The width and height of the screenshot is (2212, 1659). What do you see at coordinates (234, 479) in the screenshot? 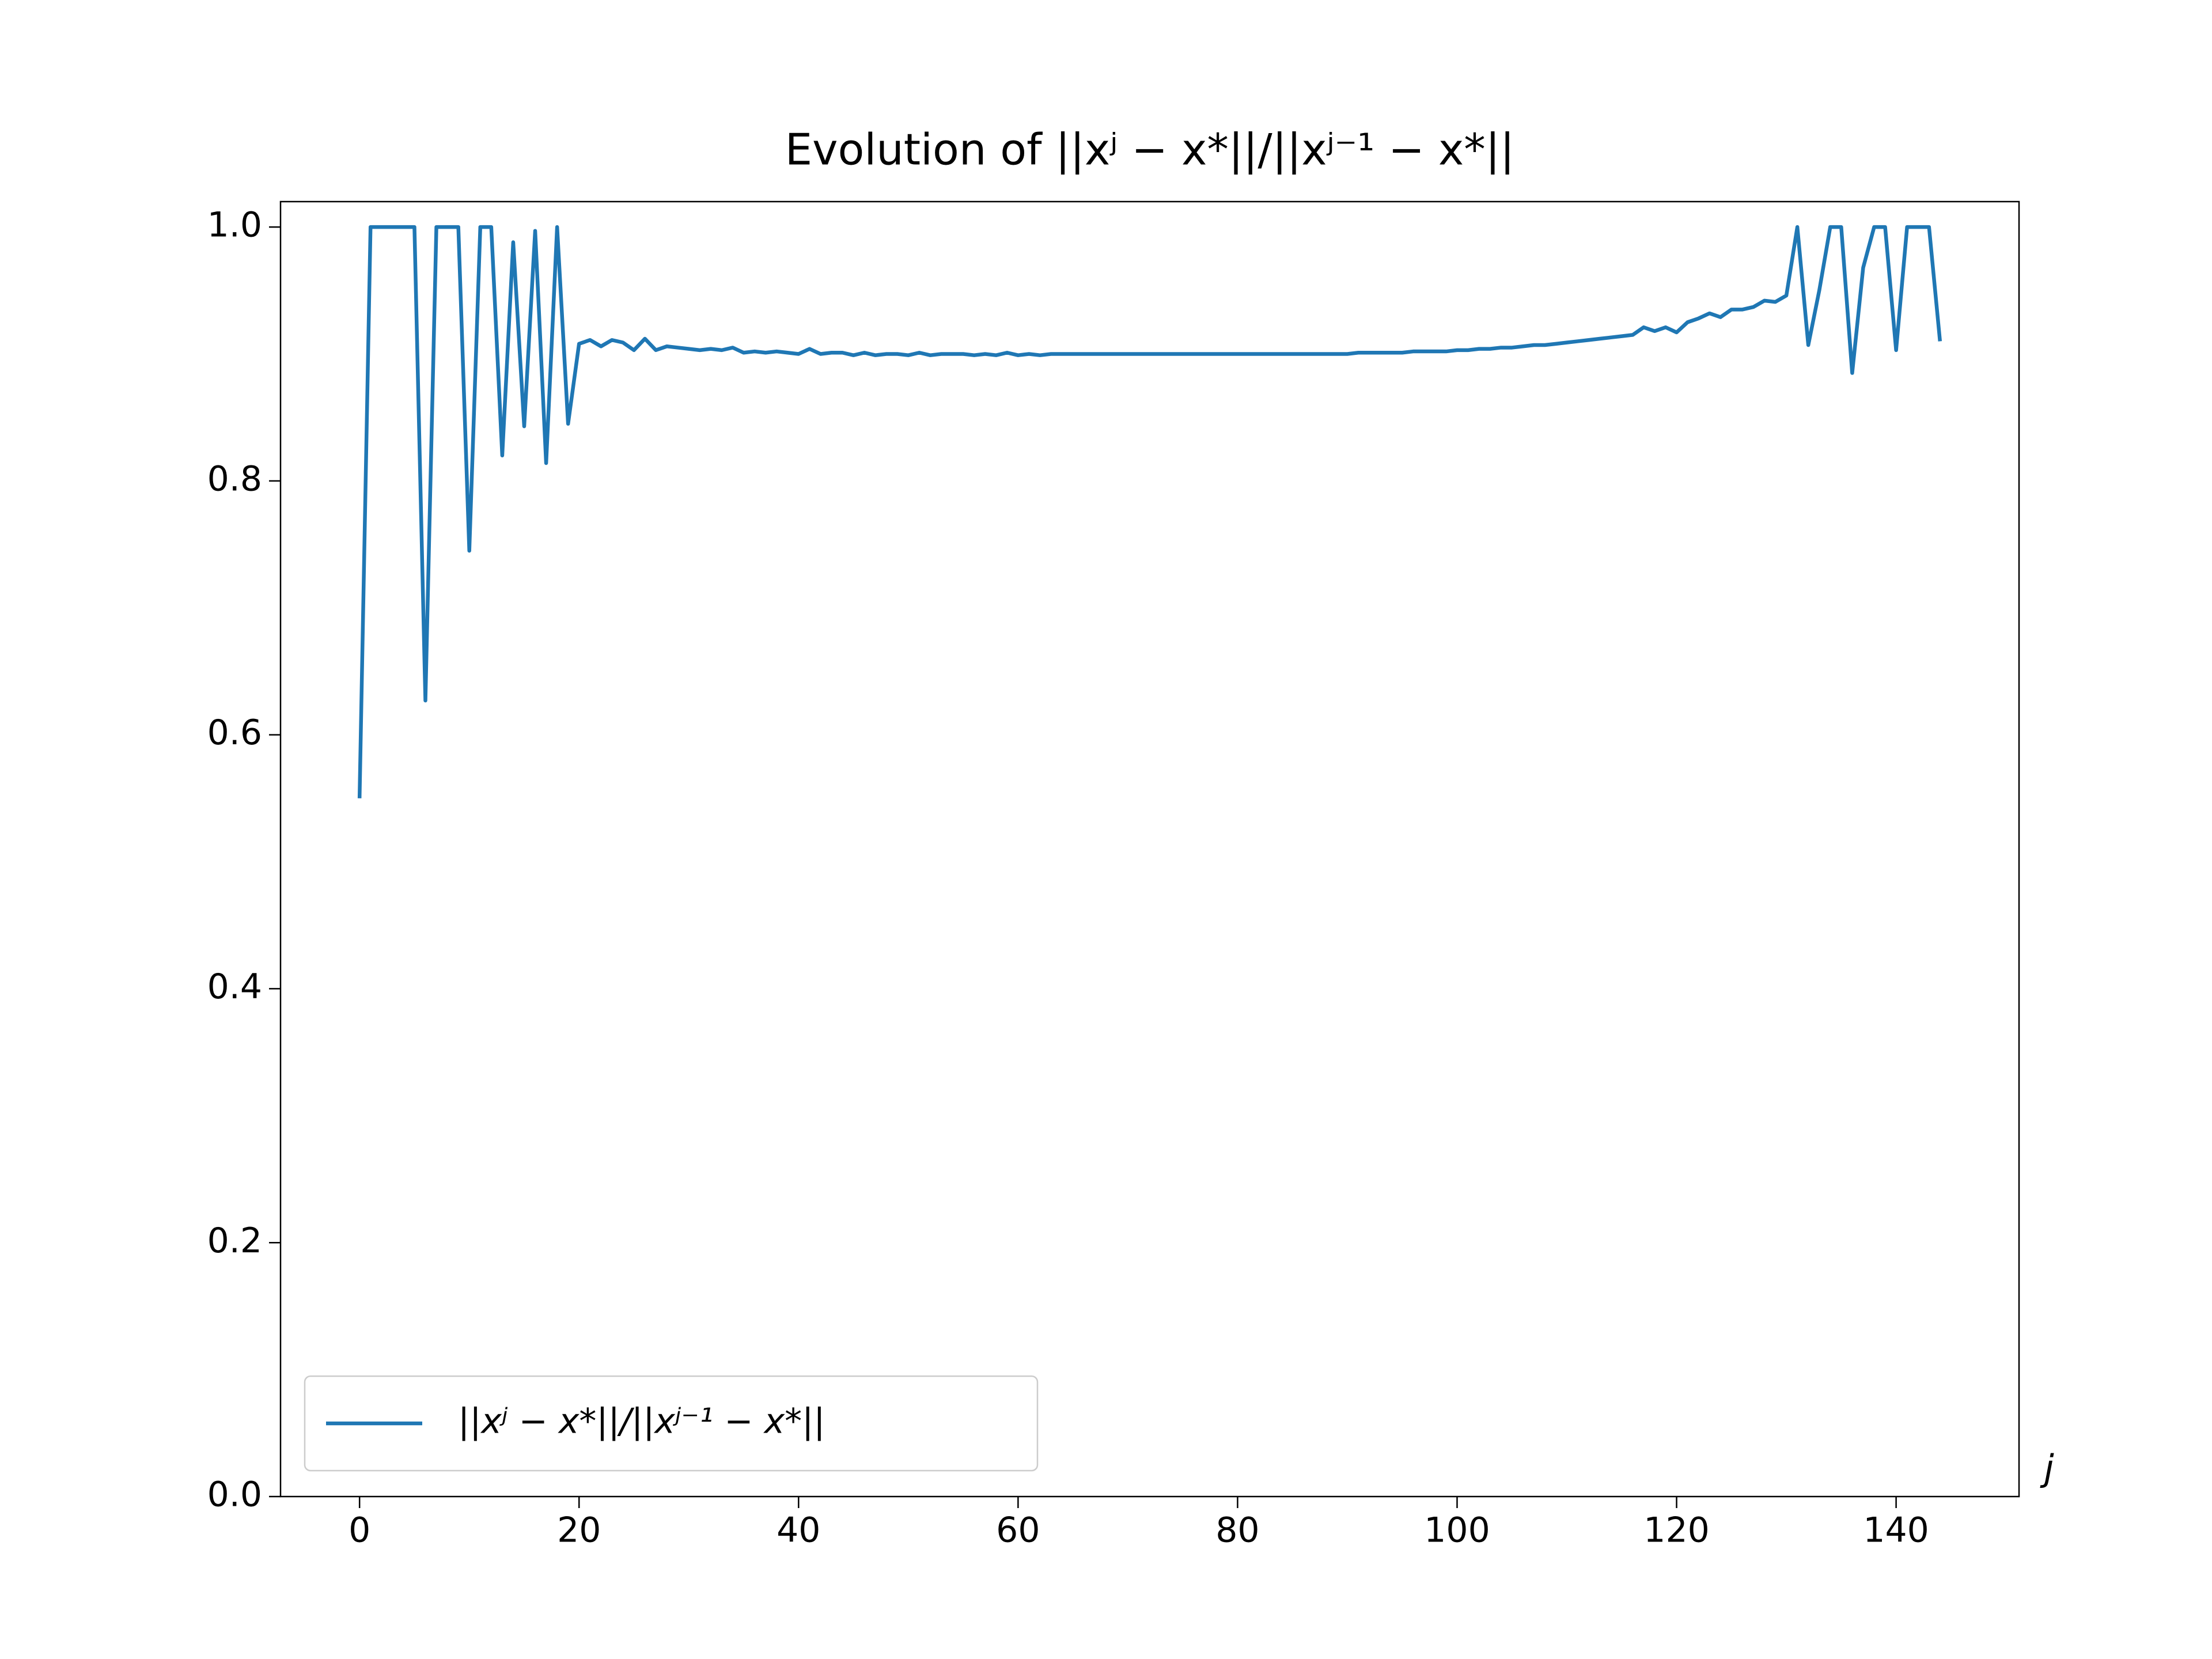
I see `y-tick-label: 0.8` at bounding box center [234, 479].